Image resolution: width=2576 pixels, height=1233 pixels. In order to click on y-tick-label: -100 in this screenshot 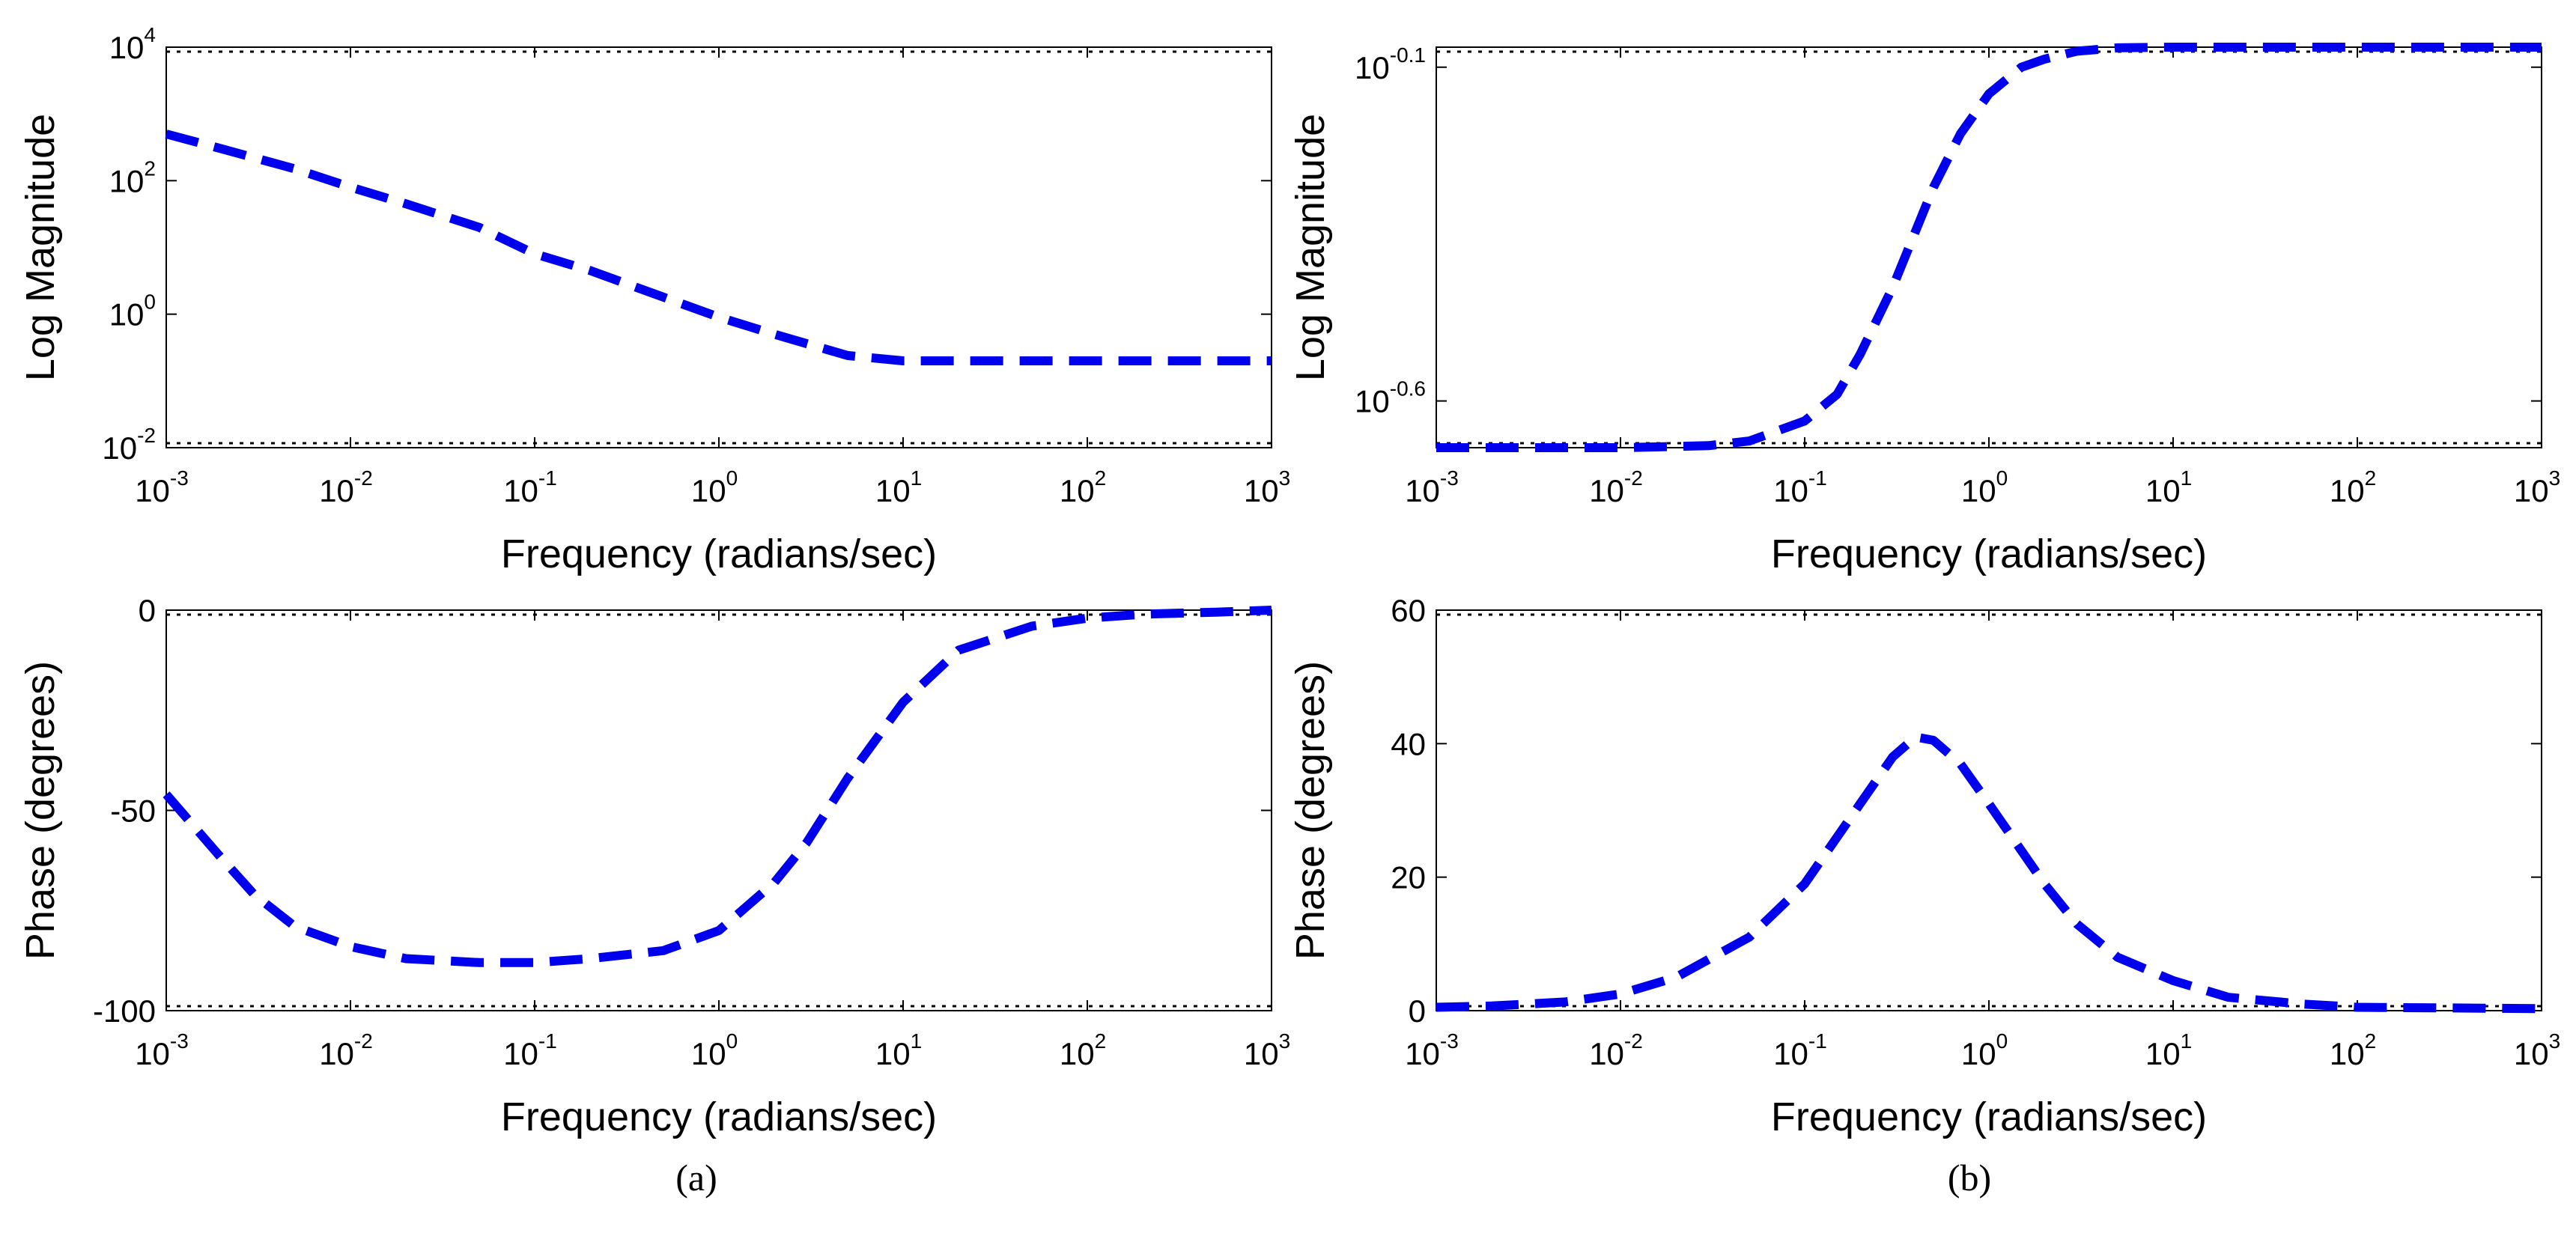, I will do `click(124, 1011)`.